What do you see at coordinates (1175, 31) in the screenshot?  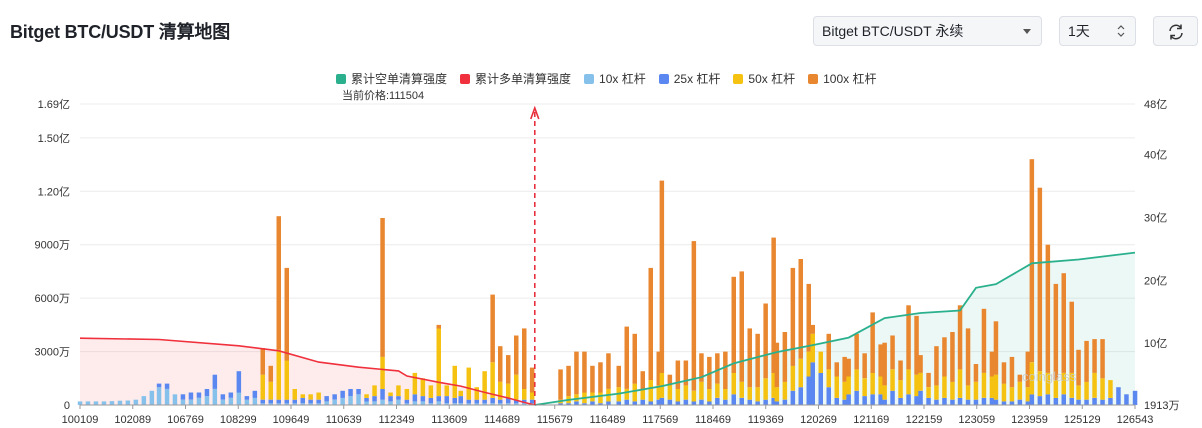 I see `refresh-button` at bounding box center [1175, 31].